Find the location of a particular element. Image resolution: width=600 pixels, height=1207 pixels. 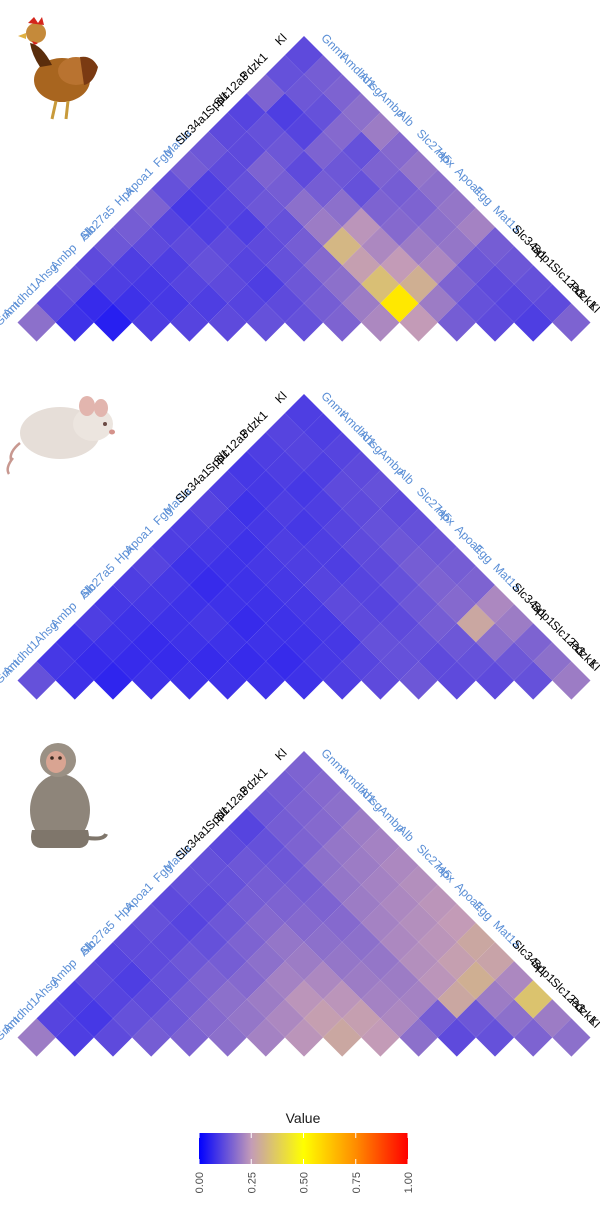

heatmap-cell-Spp1-Spp1 is located at coordinates (456, 680).